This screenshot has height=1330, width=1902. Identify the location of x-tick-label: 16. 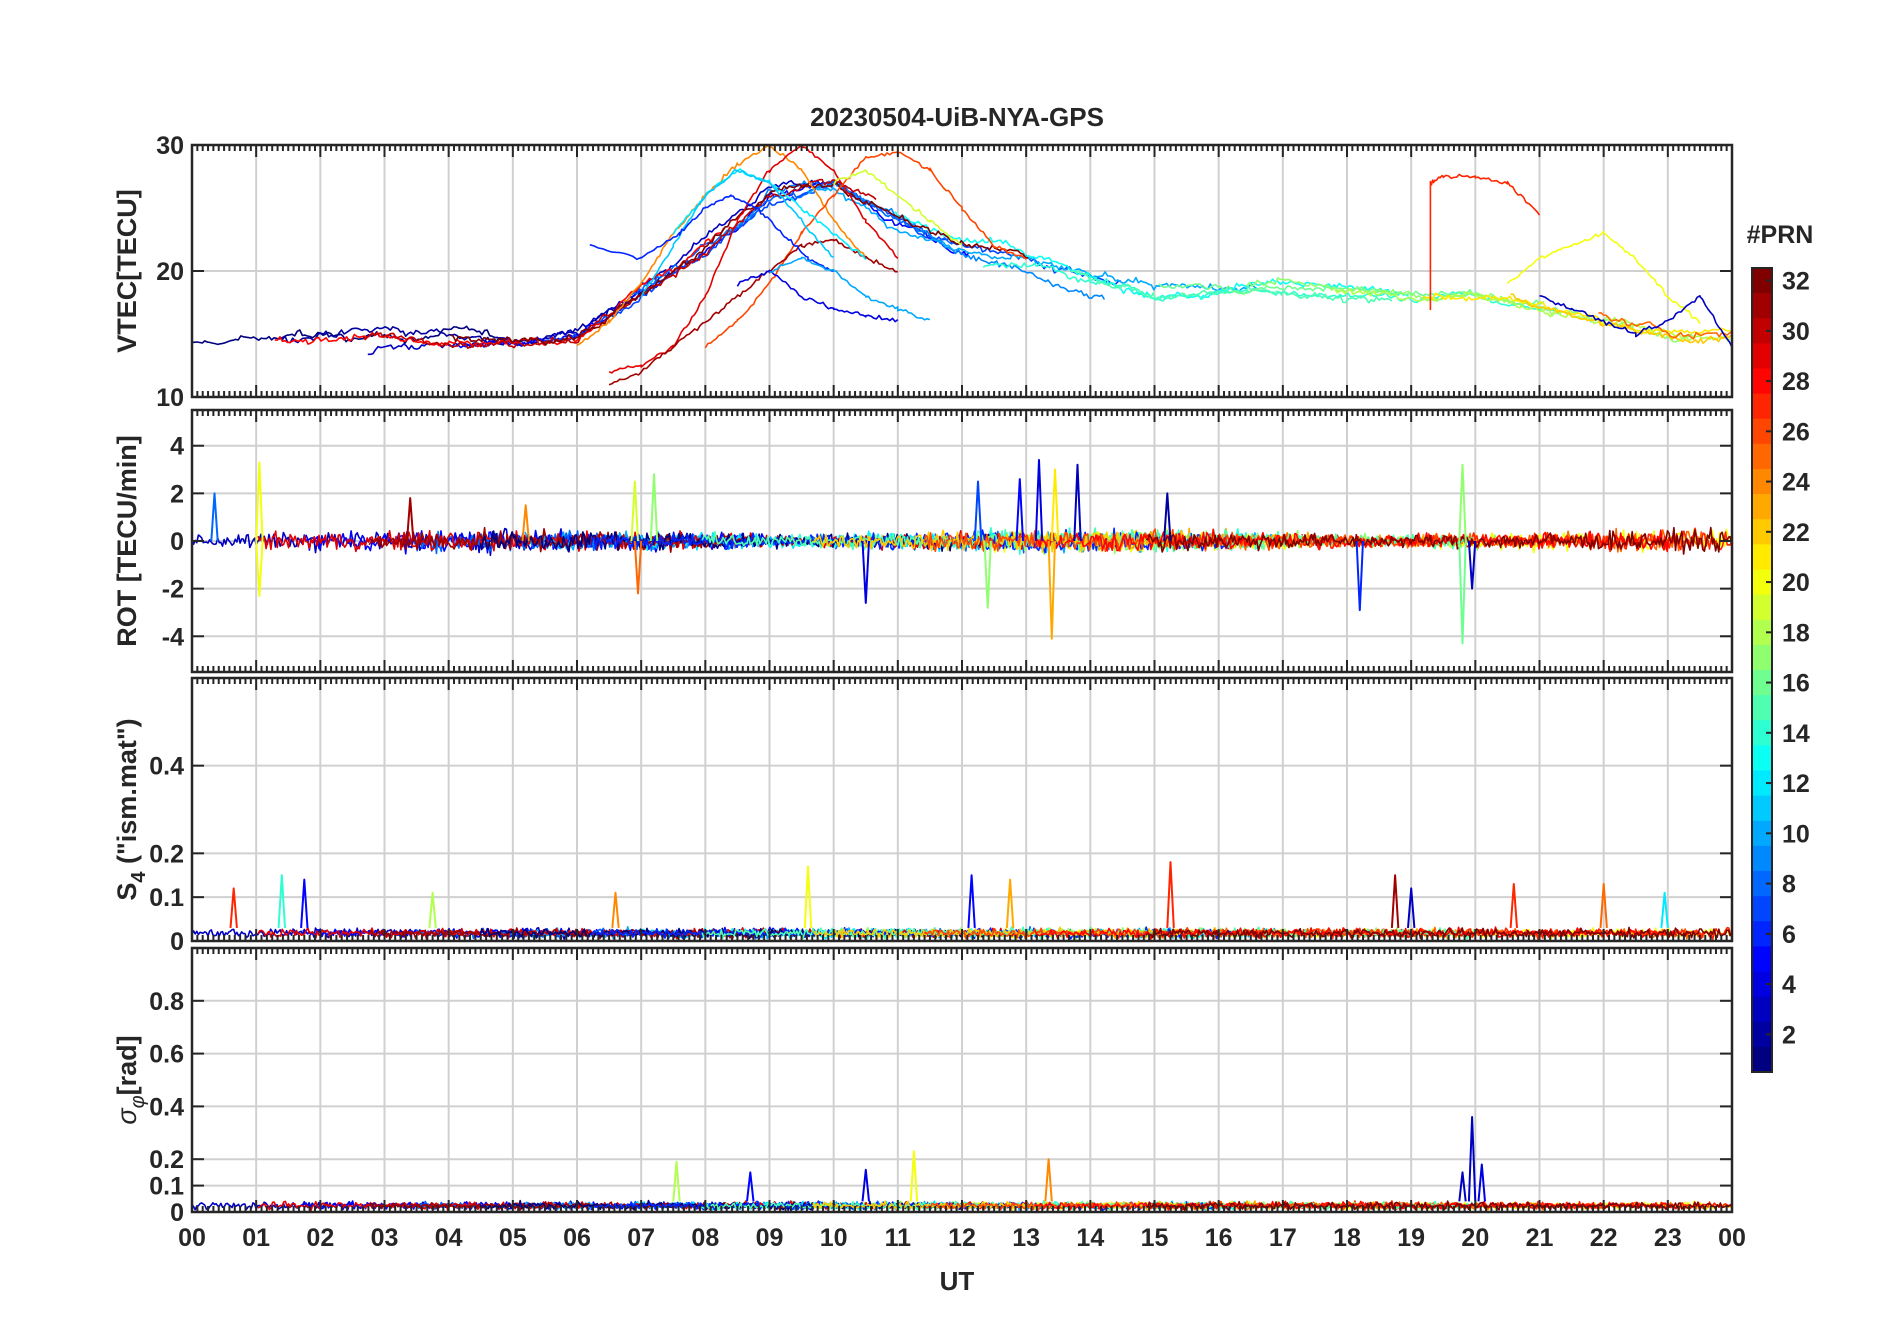
(1219, 1238).